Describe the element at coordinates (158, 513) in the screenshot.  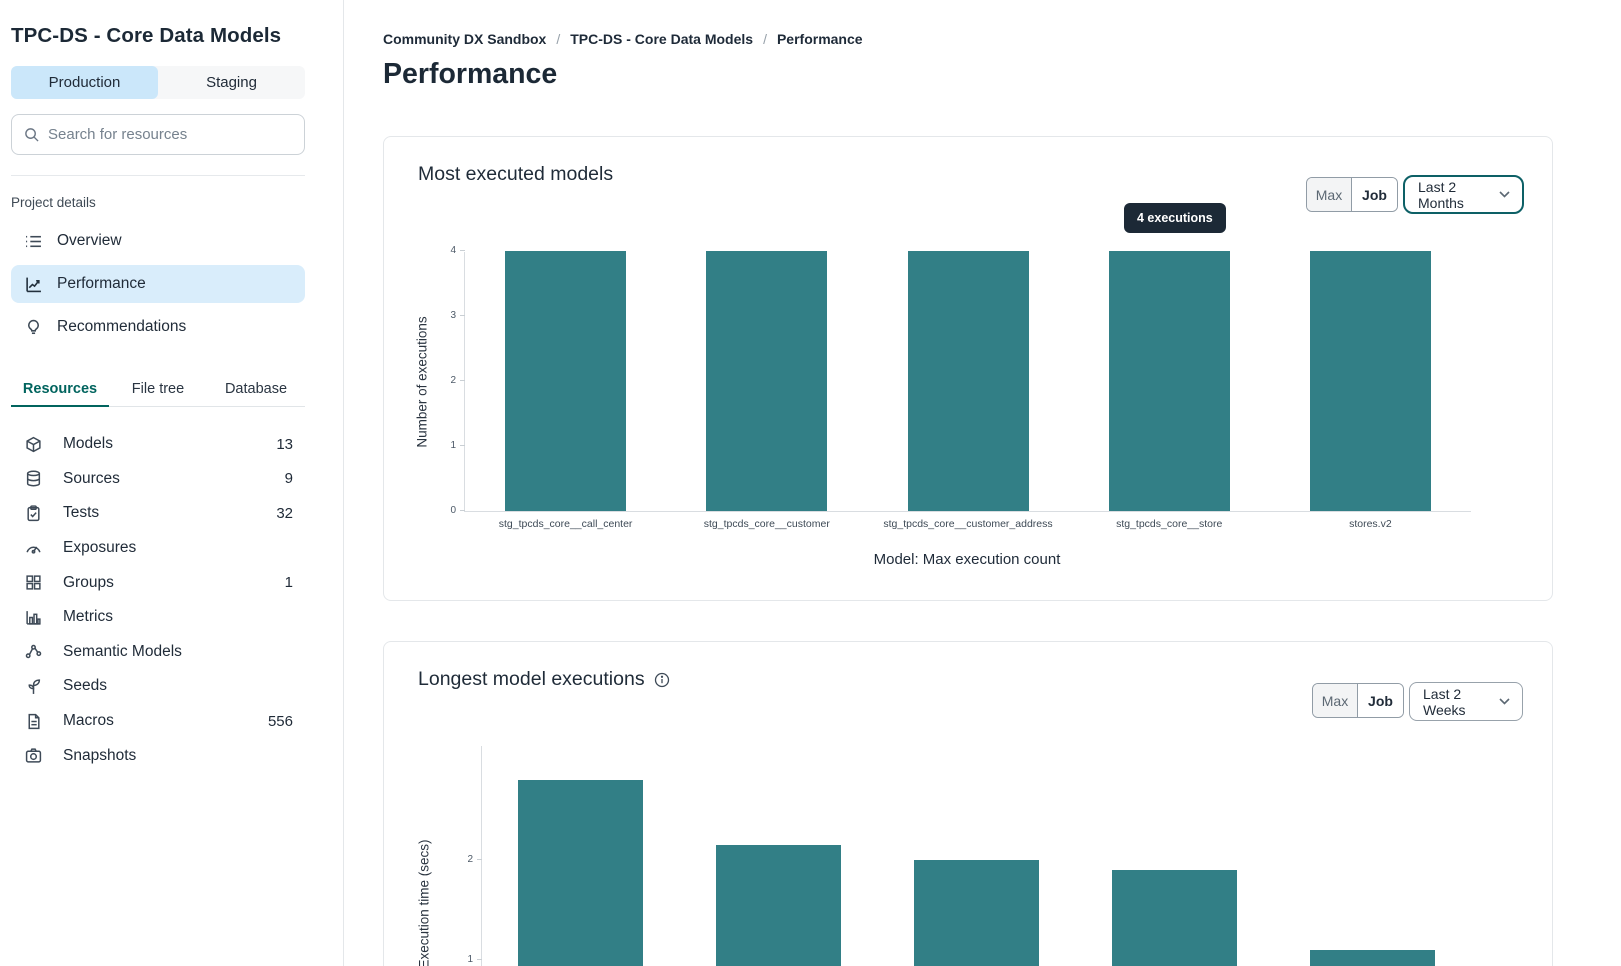
I see `resource-row-tests: Tests 32` at that location.